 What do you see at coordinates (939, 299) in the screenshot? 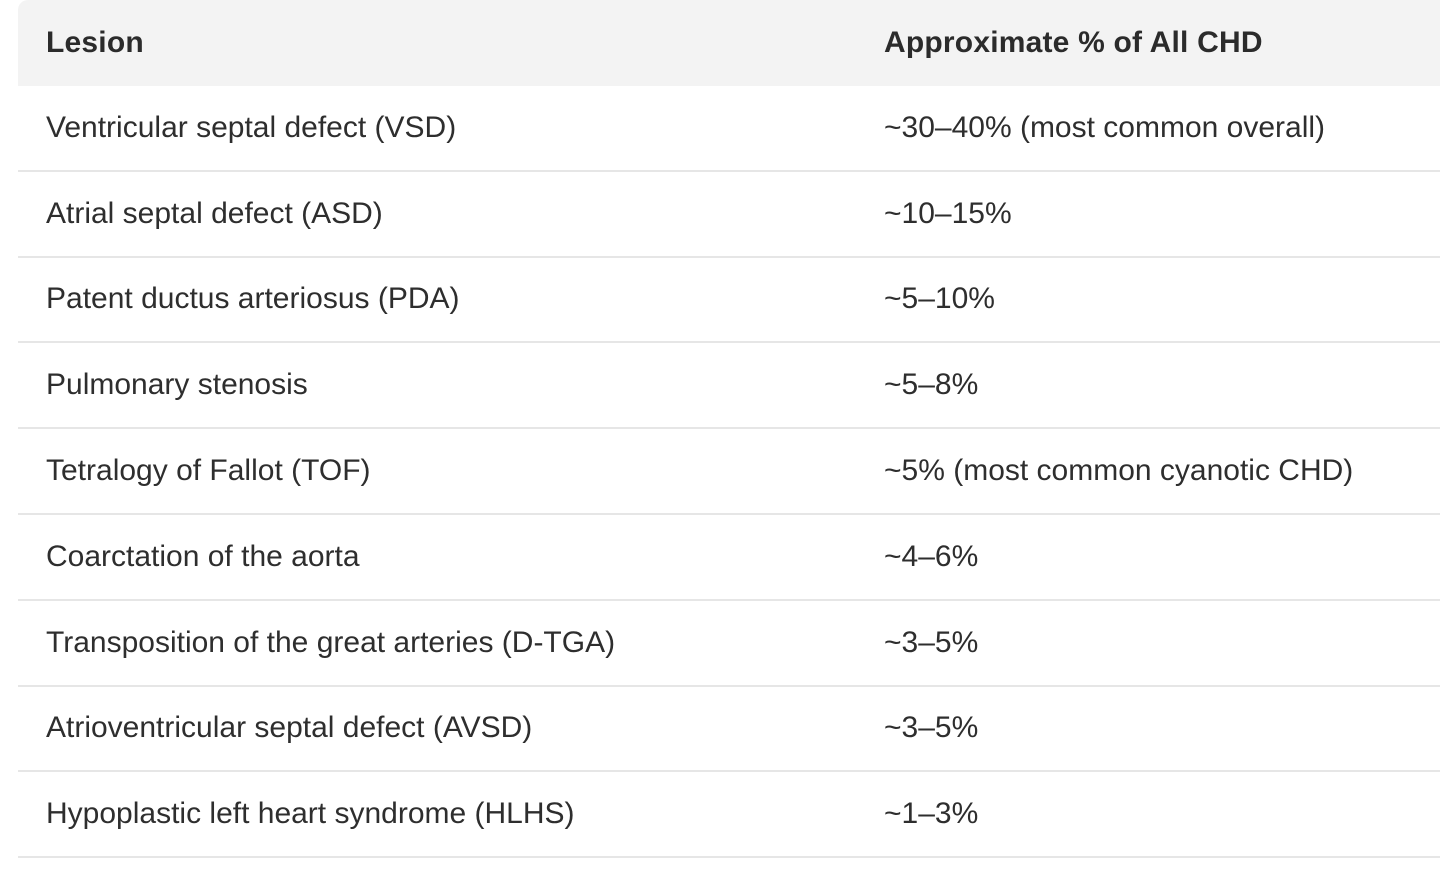
I see `percent-cell: ~5–10%` at bounding box center [939, 299].